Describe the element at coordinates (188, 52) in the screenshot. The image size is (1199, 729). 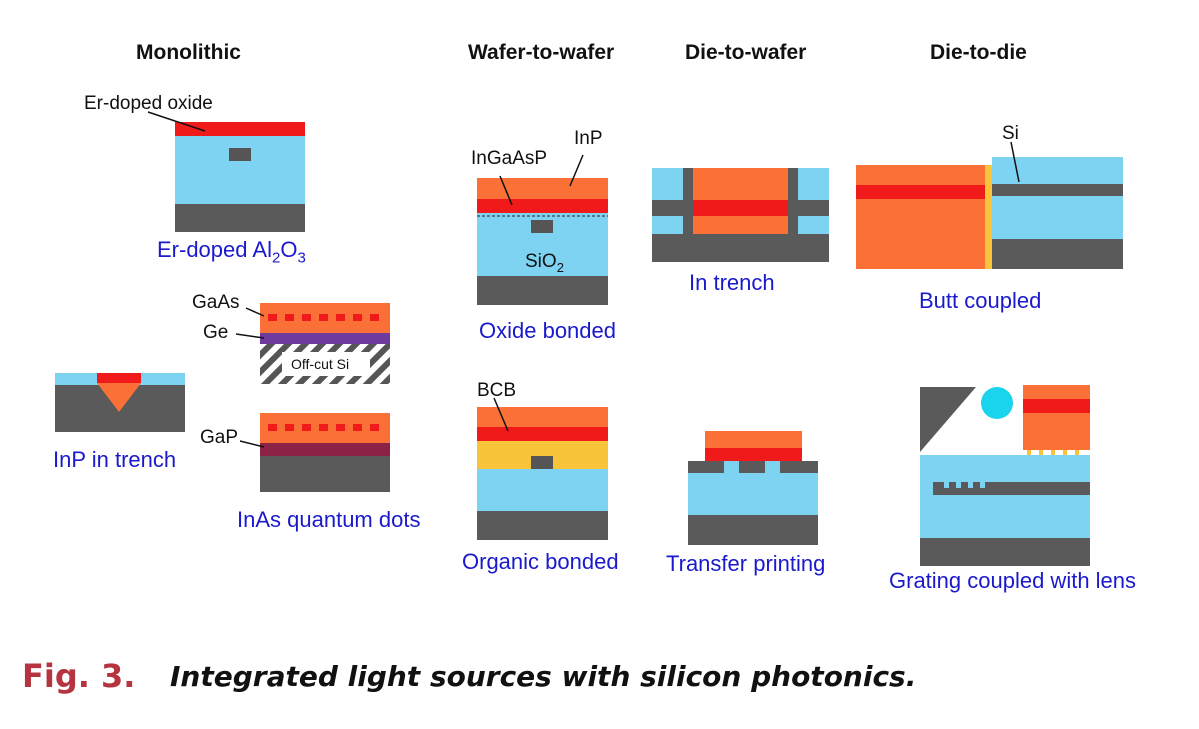
I see `header-monolithic: Monolithic` at that location.